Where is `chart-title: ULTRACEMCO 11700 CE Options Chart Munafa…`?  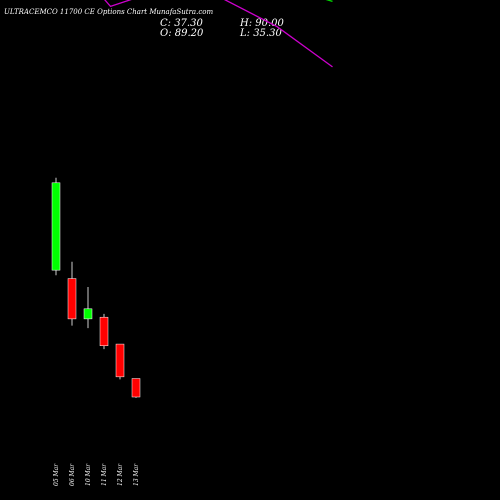
chart-title: ULTRACEMCO 11700 CE Options Chart Munafa… is located at coordinates (109, 12).